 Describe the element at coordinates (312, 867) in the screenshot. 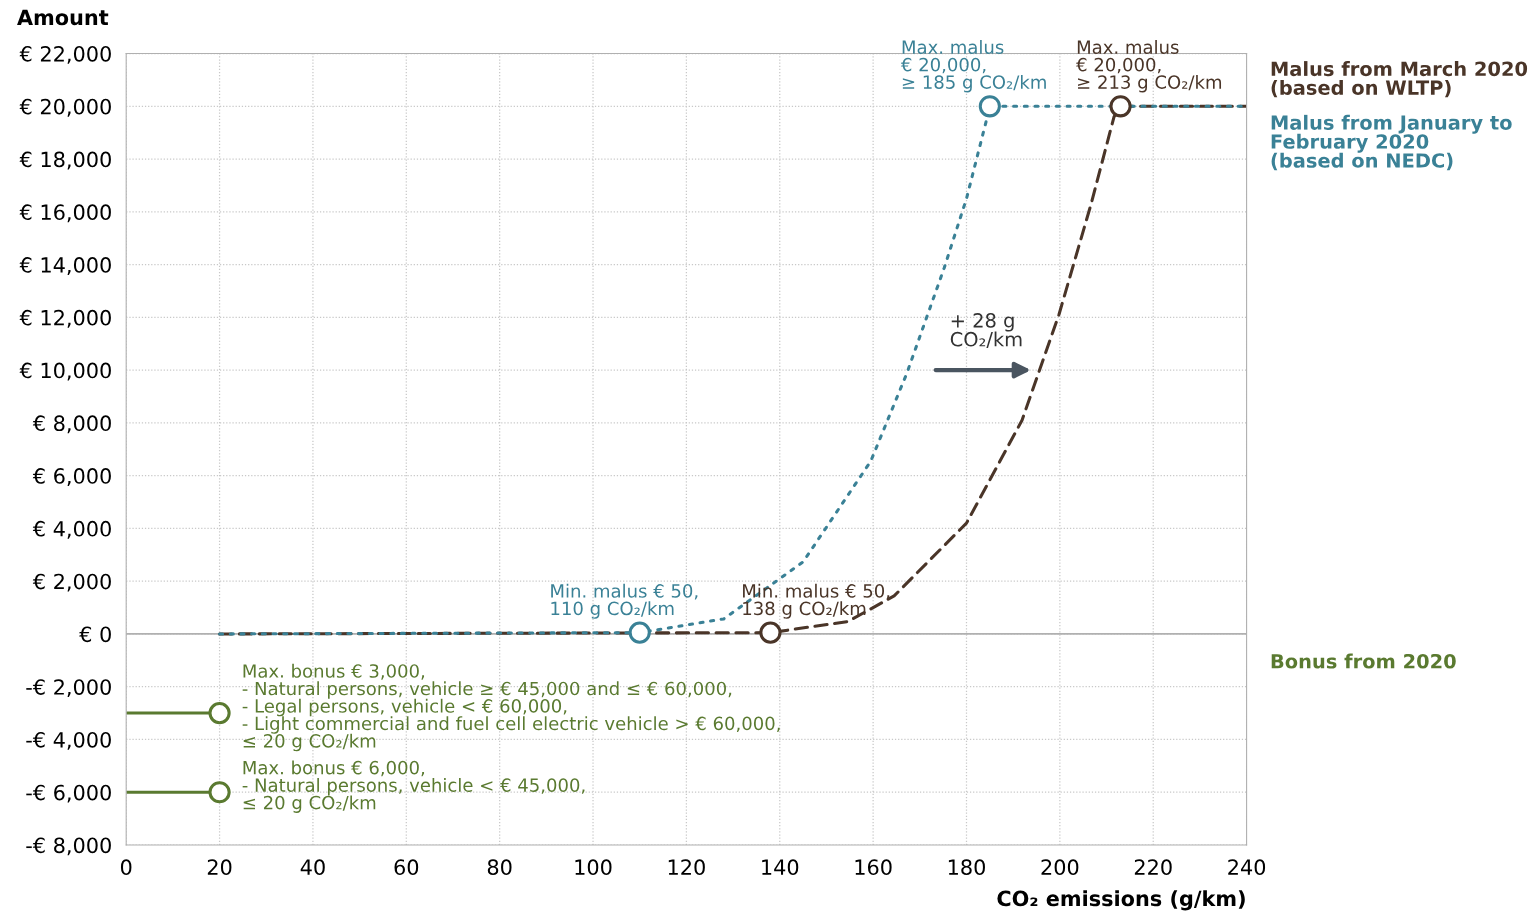

I see `x-tick-label: 40` at that location.